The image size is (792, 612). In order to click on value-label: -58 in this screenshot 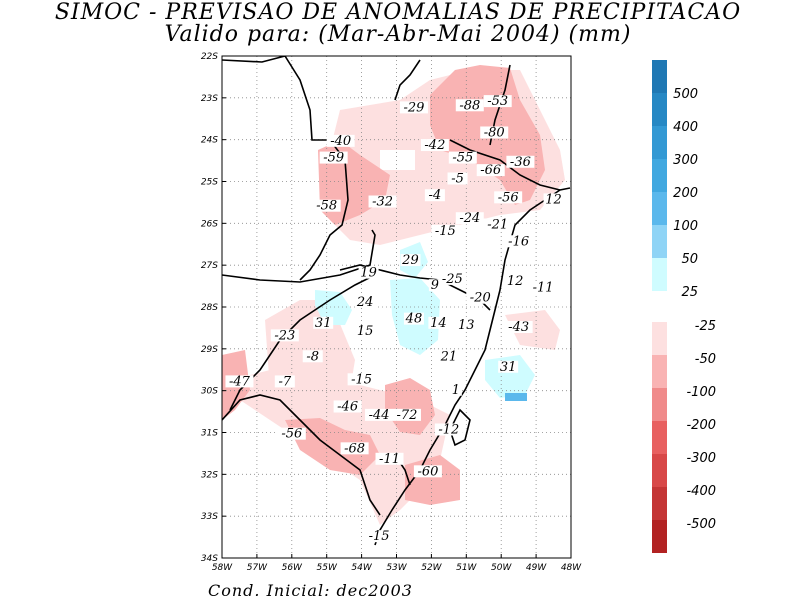, I will do `click(326, 206)`.